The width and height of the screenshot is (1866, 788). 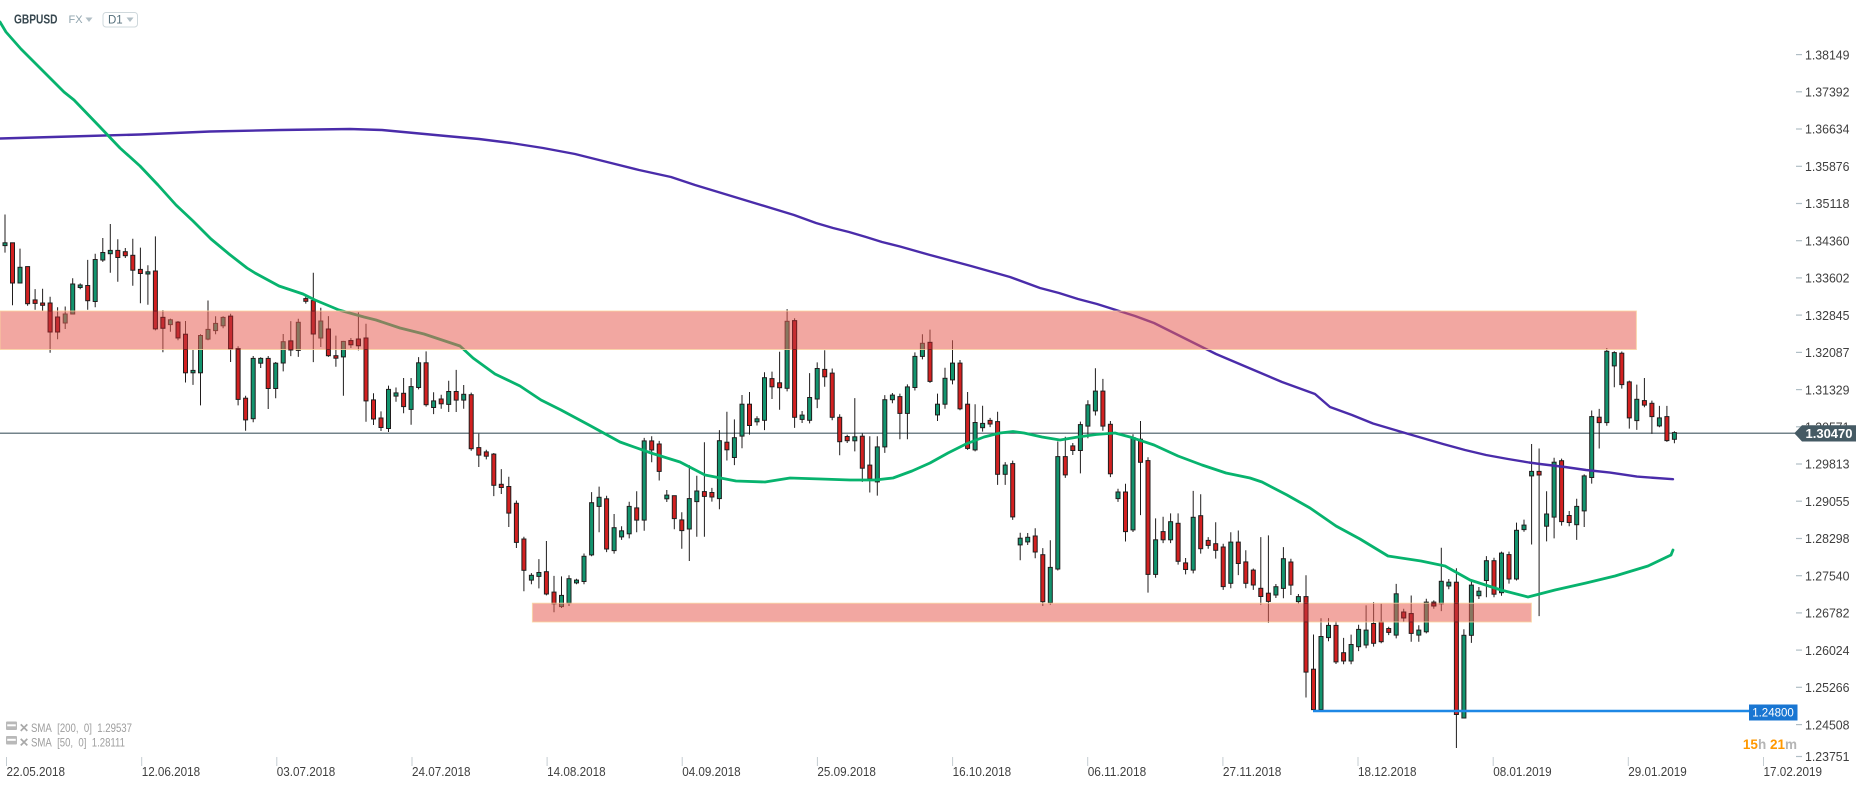 I want to click on svg-text: 1.23751, so click(x=1827, y=756).